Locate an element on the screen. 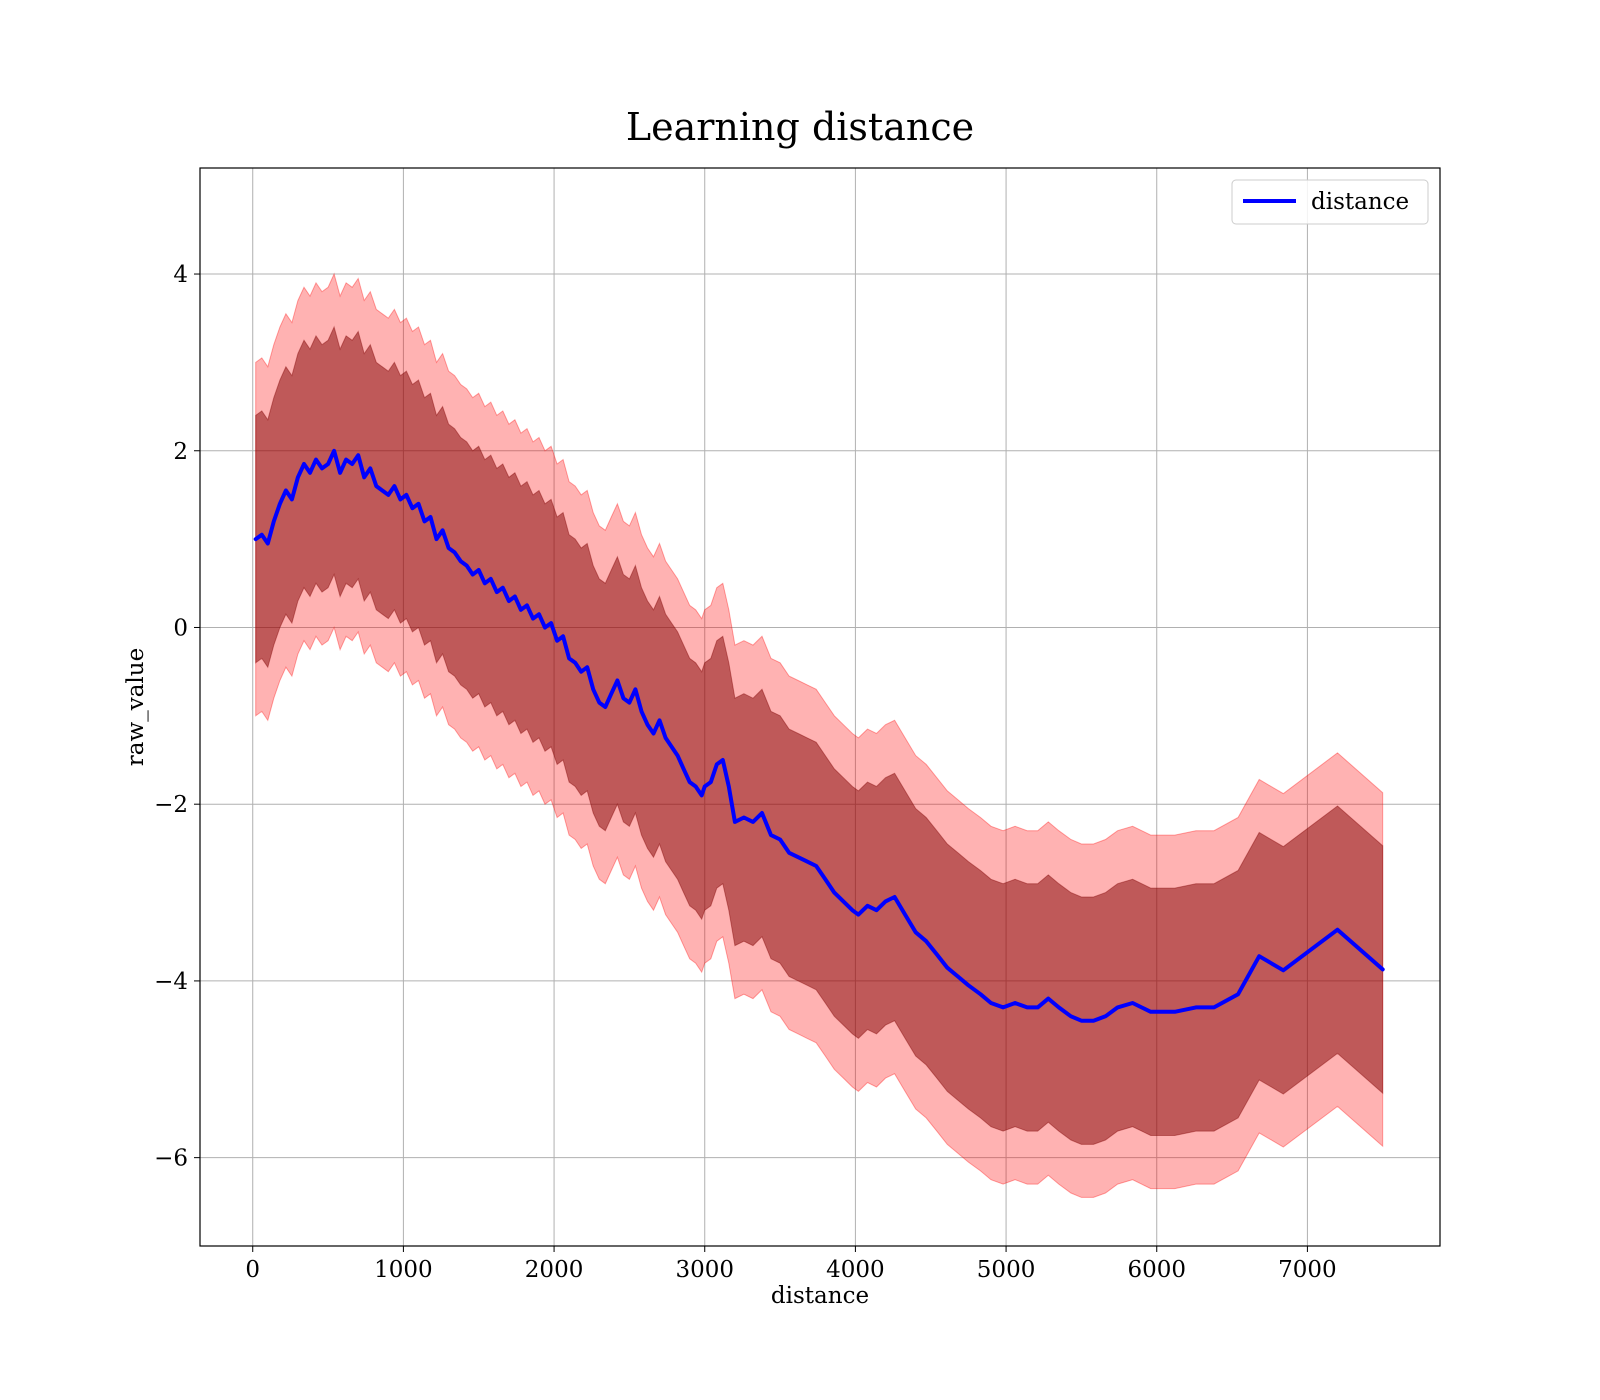 This screenshot has width=1600, height=1400. x-tick-label: 4000 is located at coordinates (855, 1270).